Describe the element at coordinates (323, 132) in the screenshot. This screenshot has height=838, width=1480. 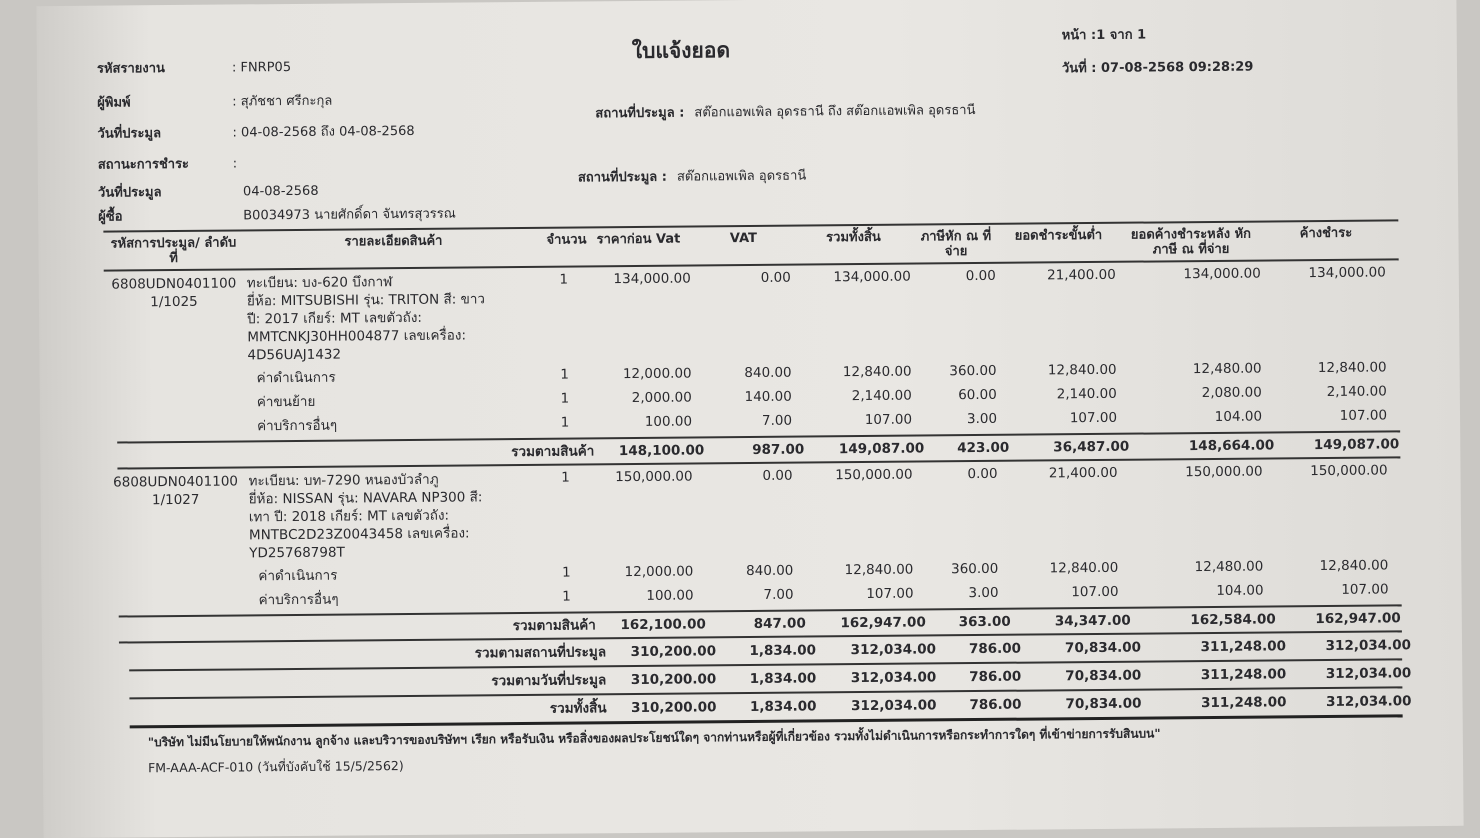
I see `auction-date-range: : 04-08-2568 ถึง 04-08-2568` at that location.